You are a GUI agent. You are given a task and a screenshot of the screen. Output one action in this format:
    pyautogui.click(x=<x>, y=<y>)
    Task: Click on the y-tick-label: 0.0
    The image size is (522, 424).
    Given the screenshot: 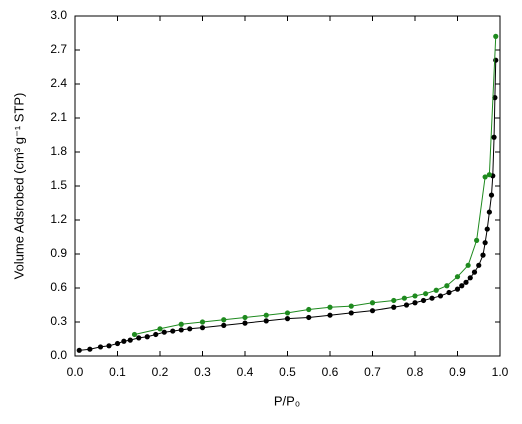 What is the action you would take?
    pyautogui.click(x=58, y=355)
    